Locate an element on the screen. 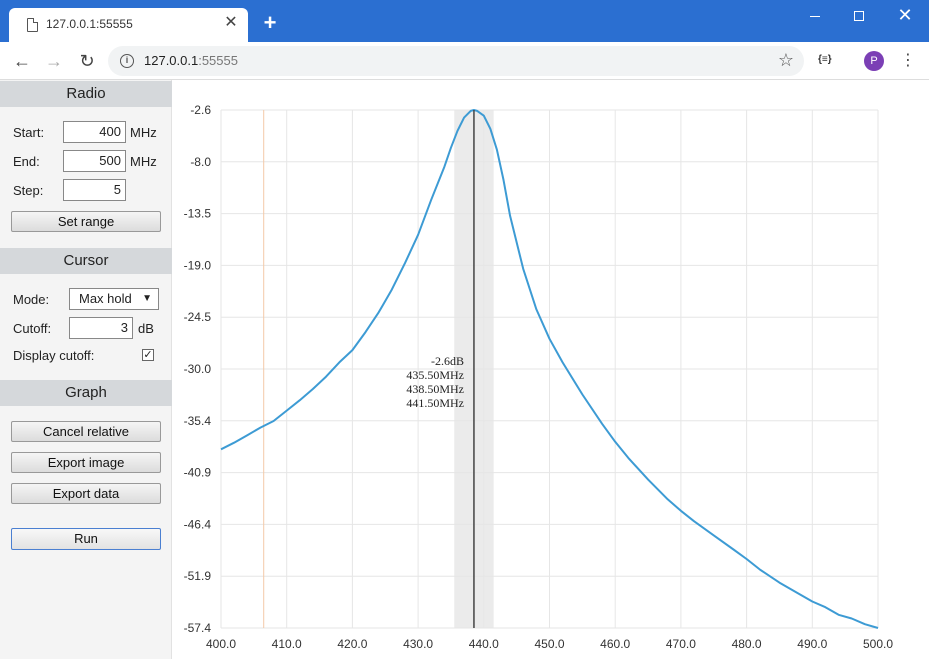 This screenshot has width=929, height=659. new-tab-icon: + is located at coordinates (270, 22).